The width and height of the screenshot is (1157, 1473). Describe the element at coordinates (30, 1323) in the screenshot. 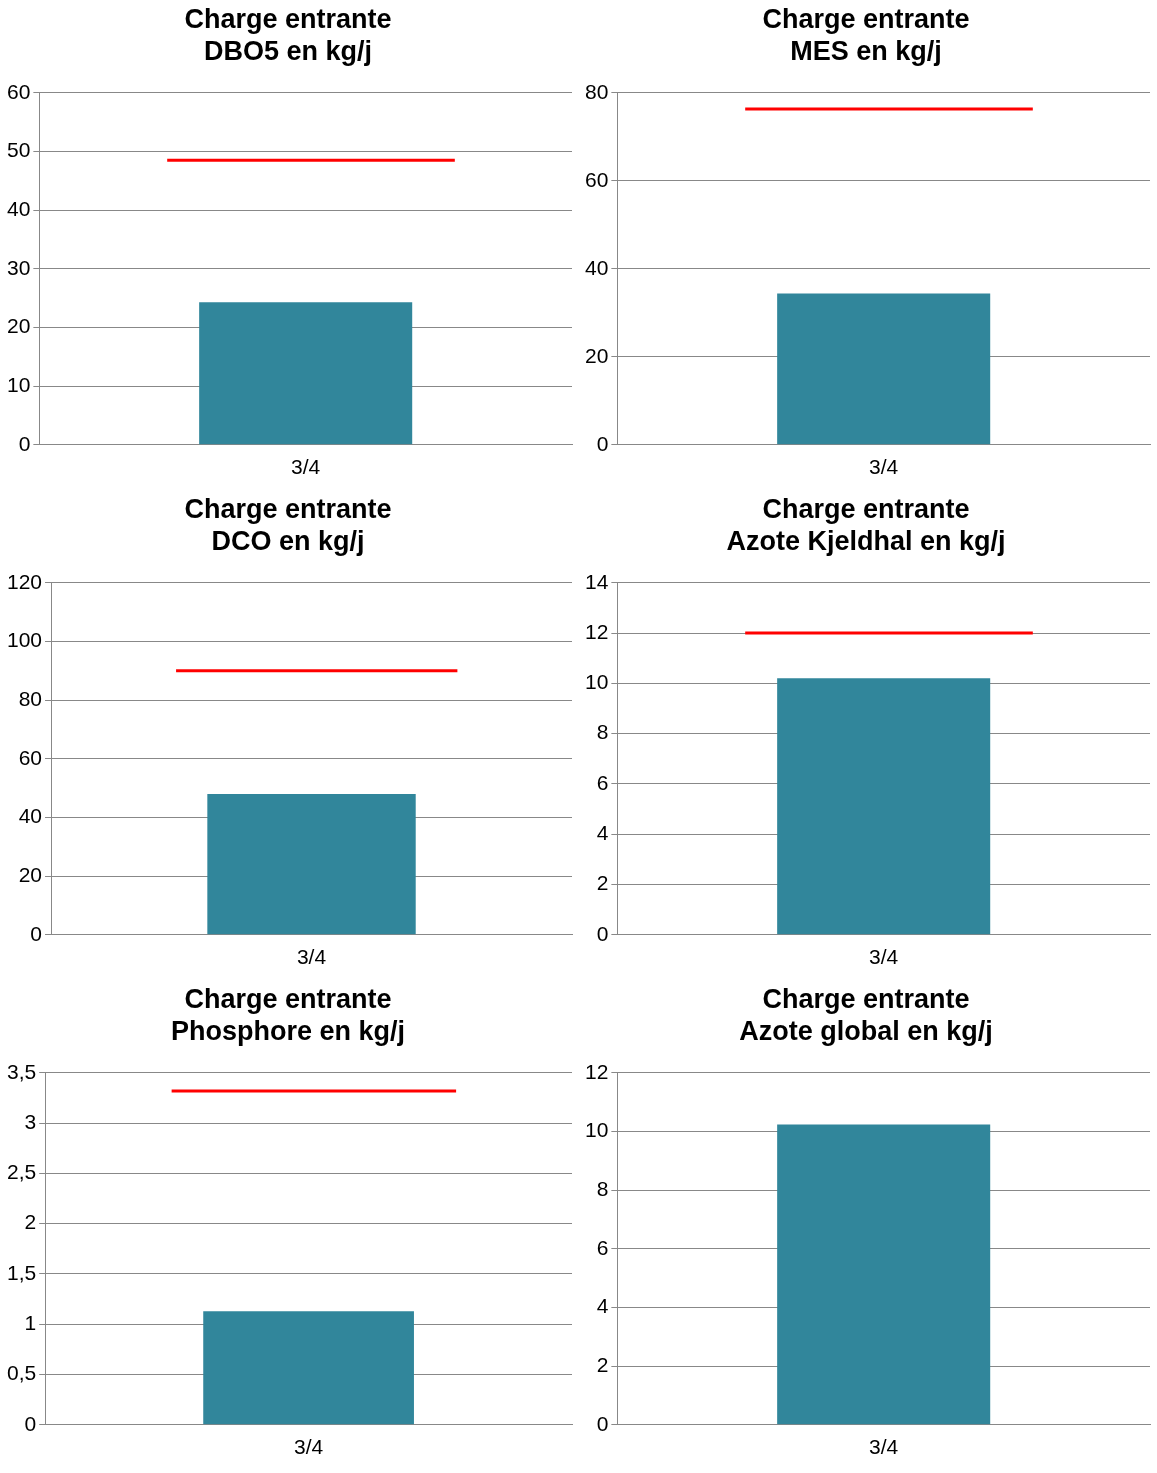

I see `y-tick-label: 1` at that location.